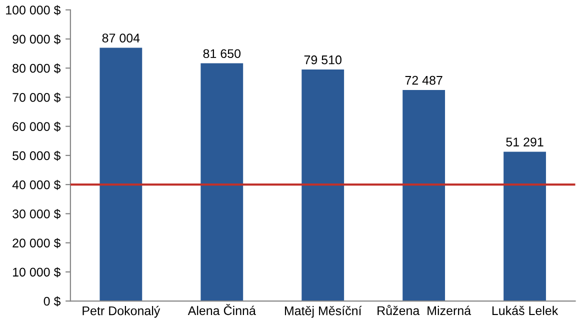 The height and width of the screenshot is (329, 587). I want to click on data-label: 79 510, so click(323, 59).